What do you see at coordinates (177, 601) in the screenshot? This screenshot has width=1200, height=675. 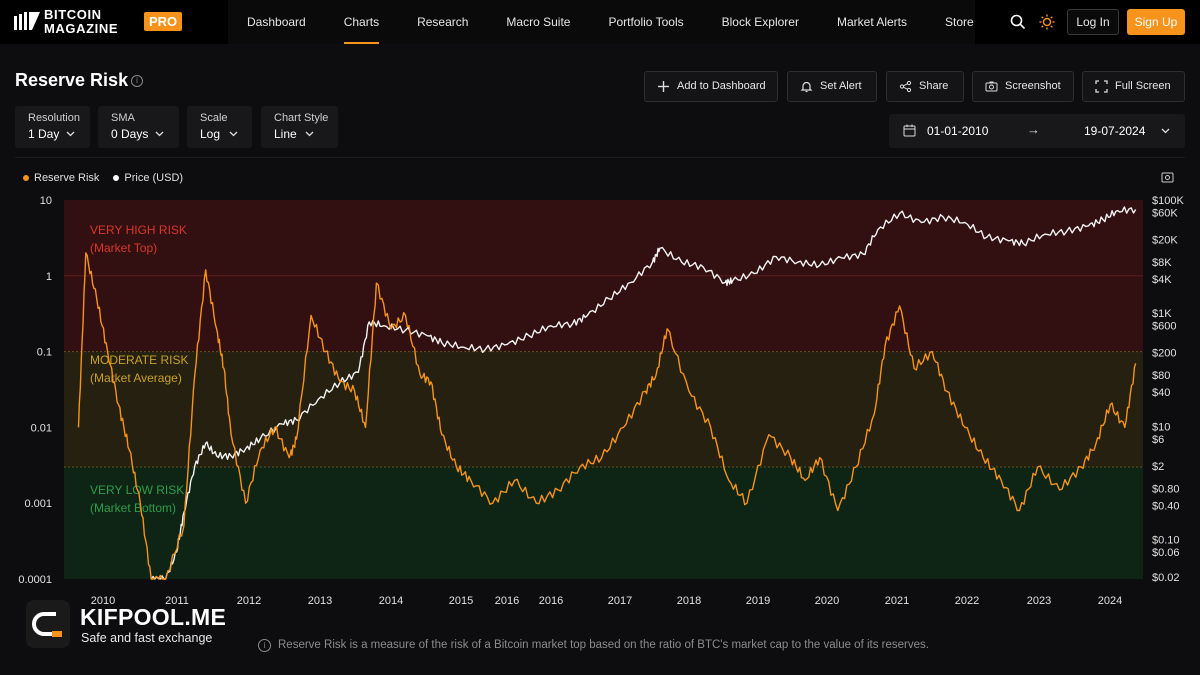 I see `x-tick-label: 2011` at bounding box center [177, 601].